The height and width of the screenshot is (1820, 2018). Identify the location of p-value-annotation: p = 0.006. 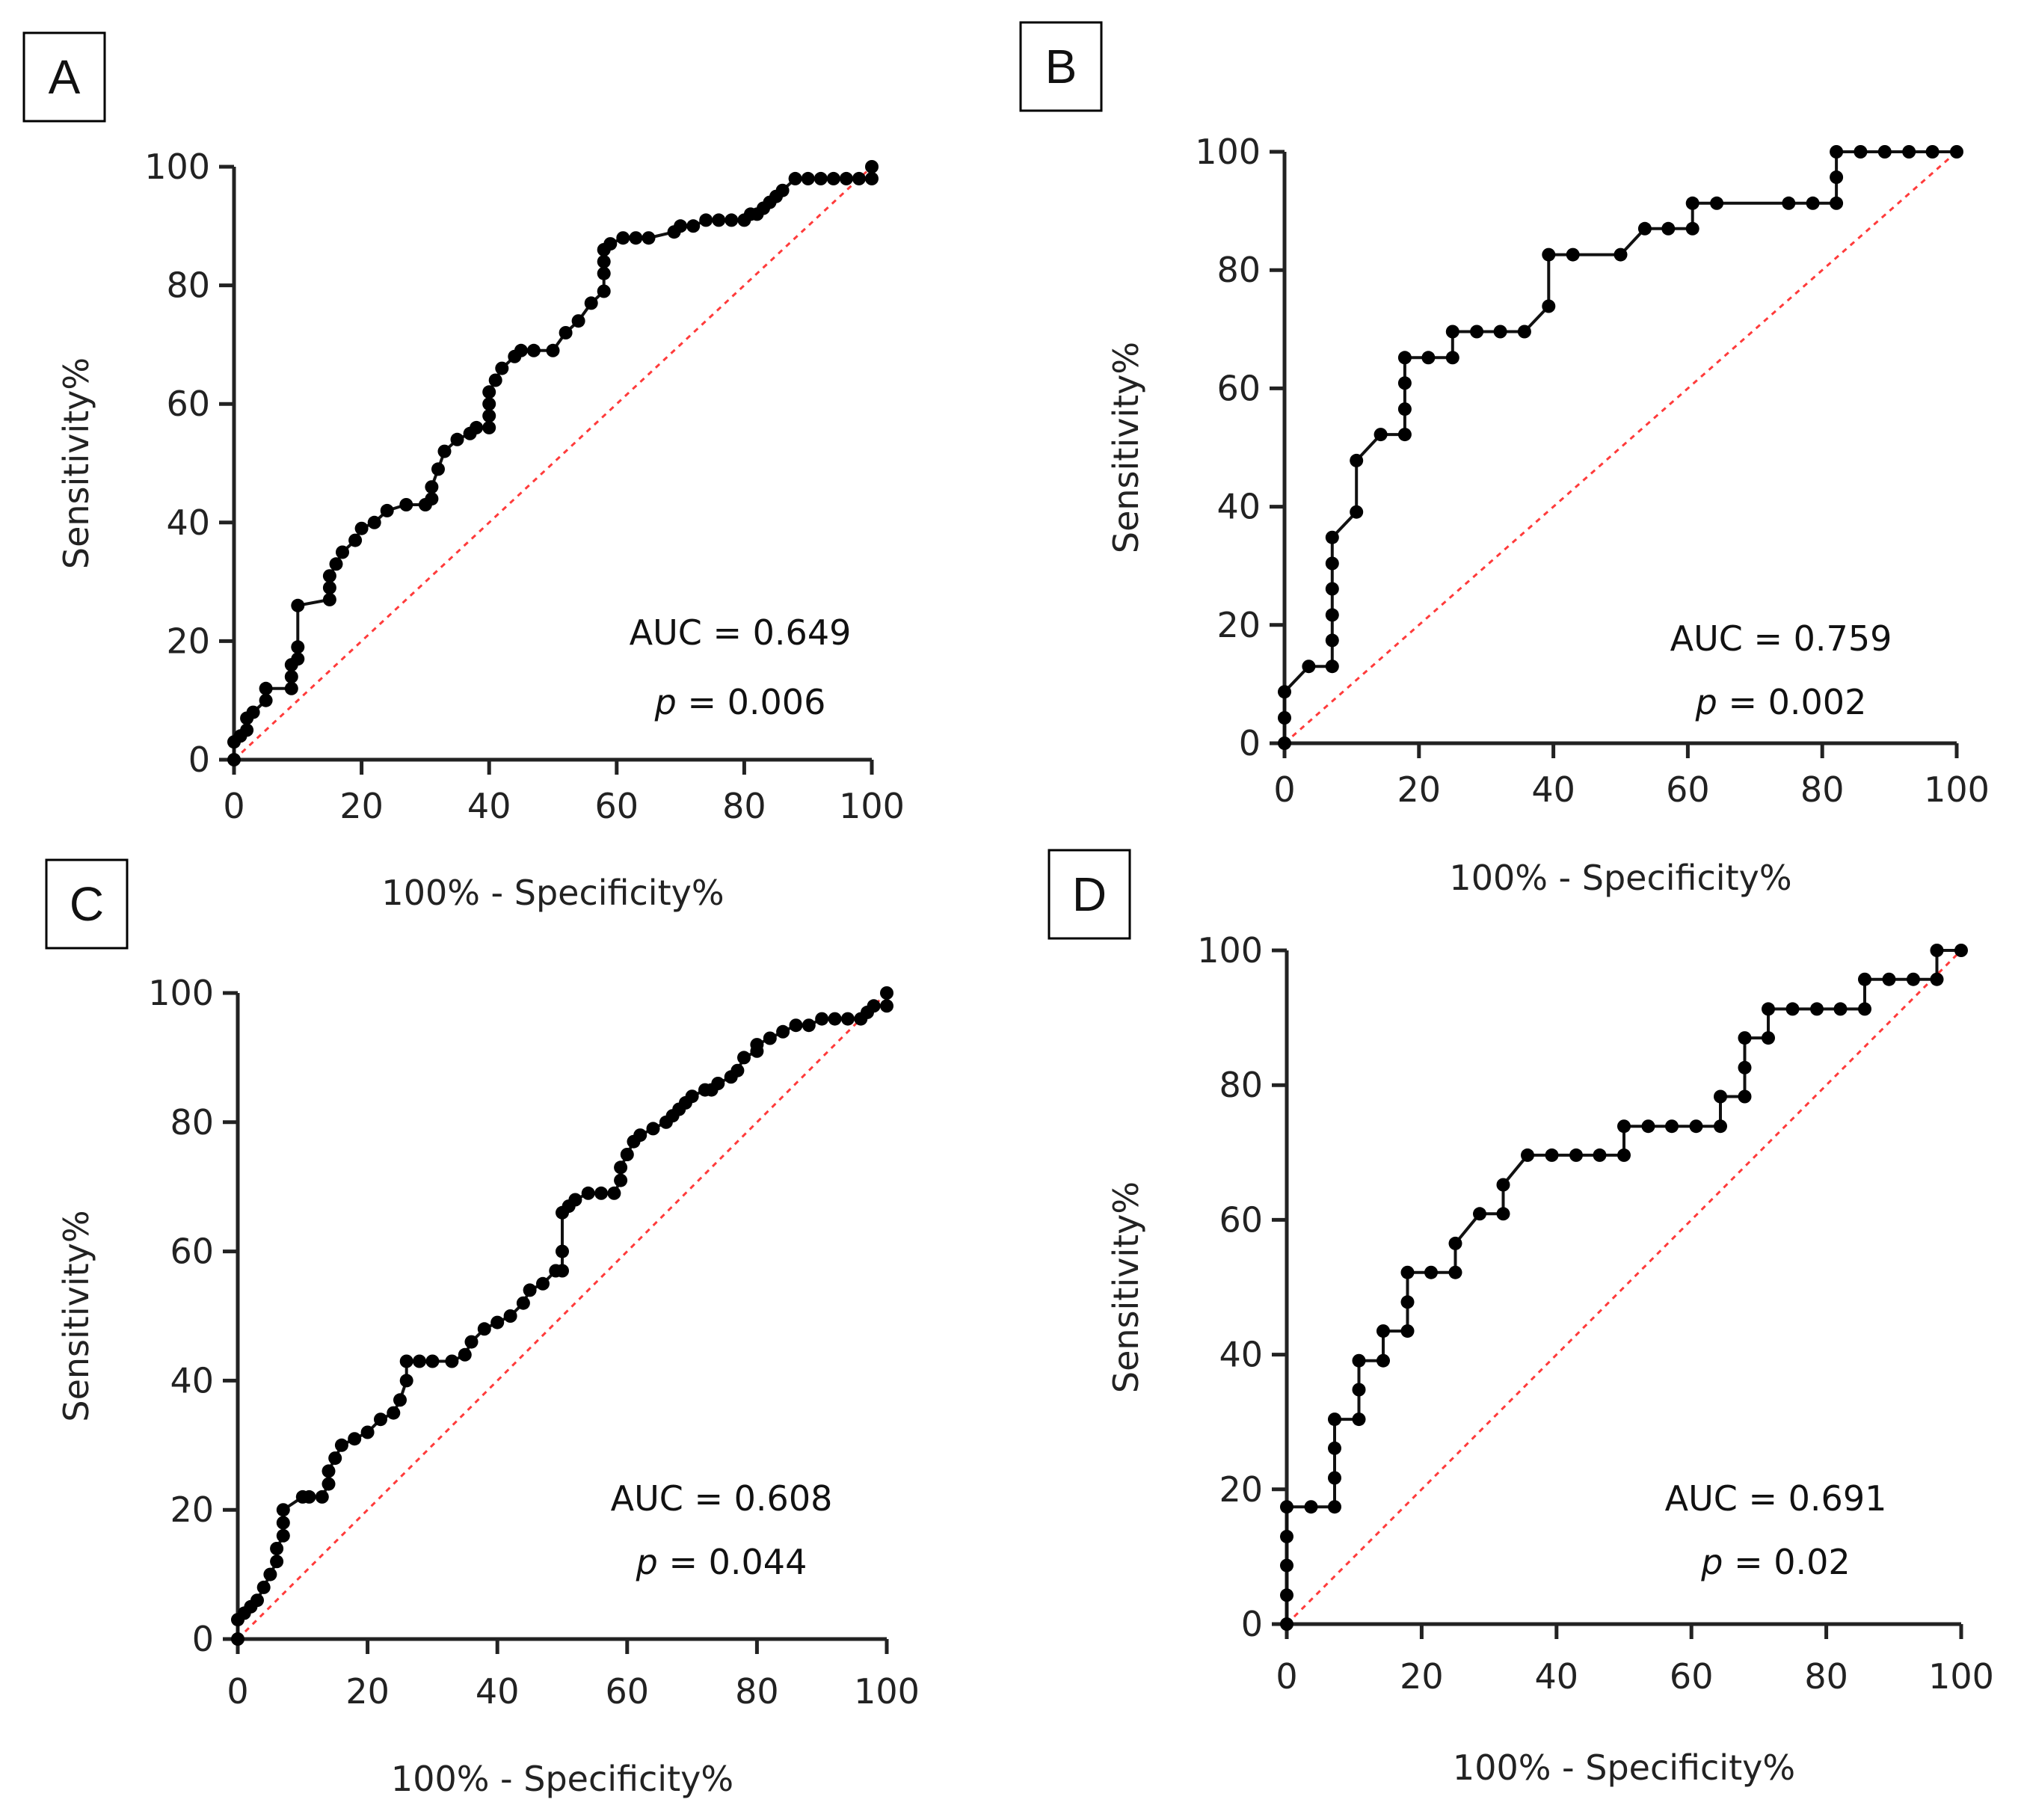
(740, 702).